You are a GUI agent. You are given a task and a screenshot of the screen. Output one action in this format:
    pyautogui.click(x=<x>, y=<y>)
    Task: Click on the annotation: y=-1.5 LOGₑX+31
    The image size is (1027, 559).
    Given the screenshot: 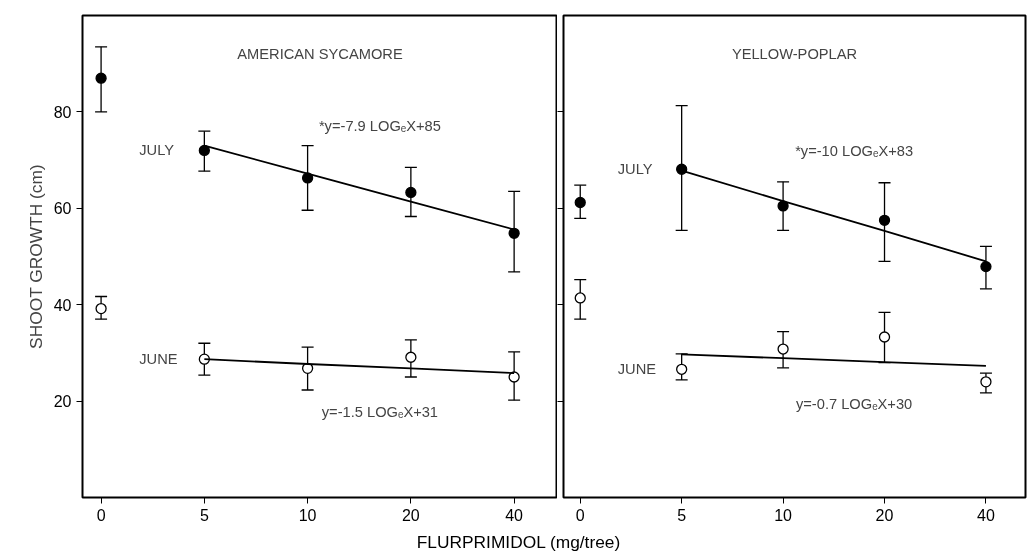 What is the action you would take?
    pyautogui.click(x=380, y=411)
    